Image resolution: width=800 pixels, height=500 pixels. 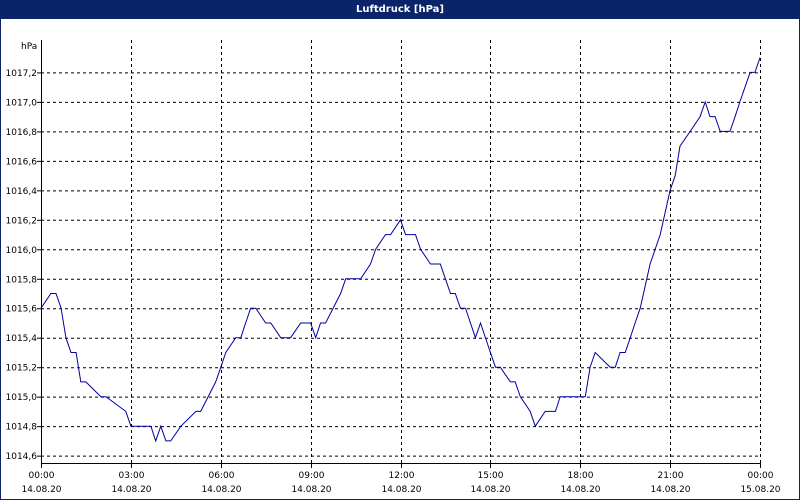 What do you see at coordinates (22, 280) in the screenshot?
I see `y-tick-label: 1015,8` at bounding box center [22, 280].